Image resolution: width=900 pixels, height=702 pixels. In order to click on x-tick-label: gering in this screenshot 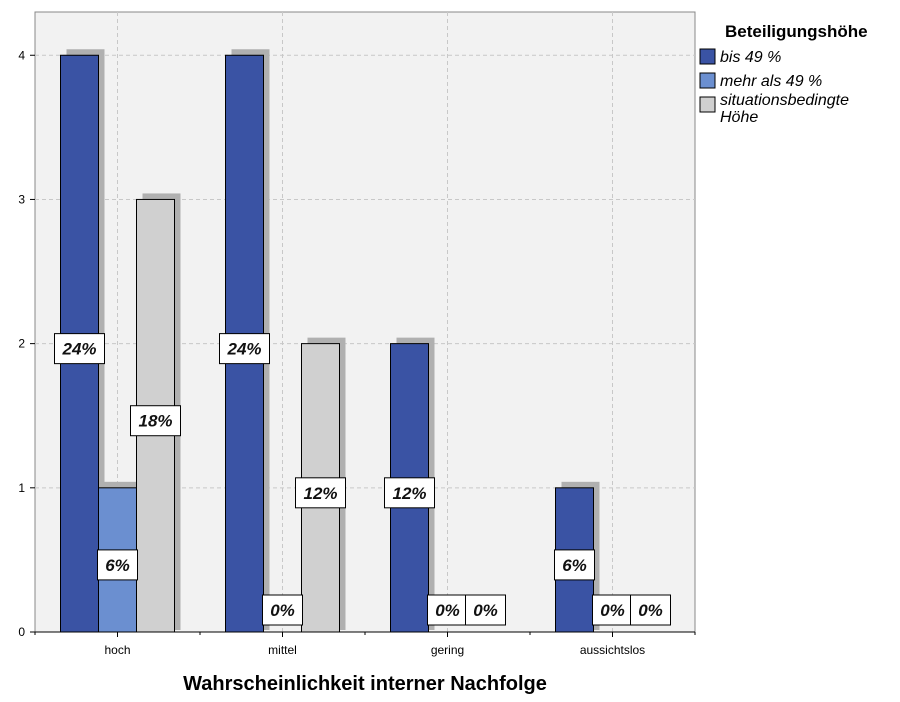, I will do `click(447, 650)`.